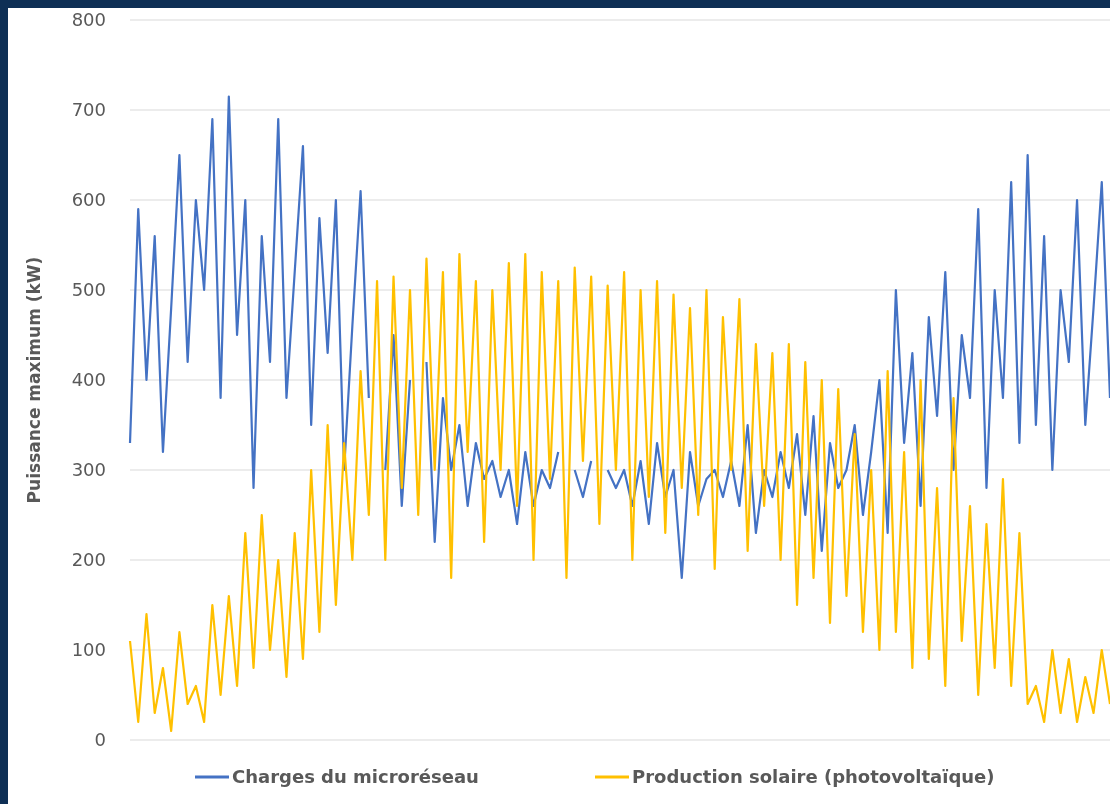 The image size is (1110, 804). What do you see at coordinates (355, 777) in the screenshot?
I see `legend-label: Charges du microréseau` at bounding box center [355, 777].